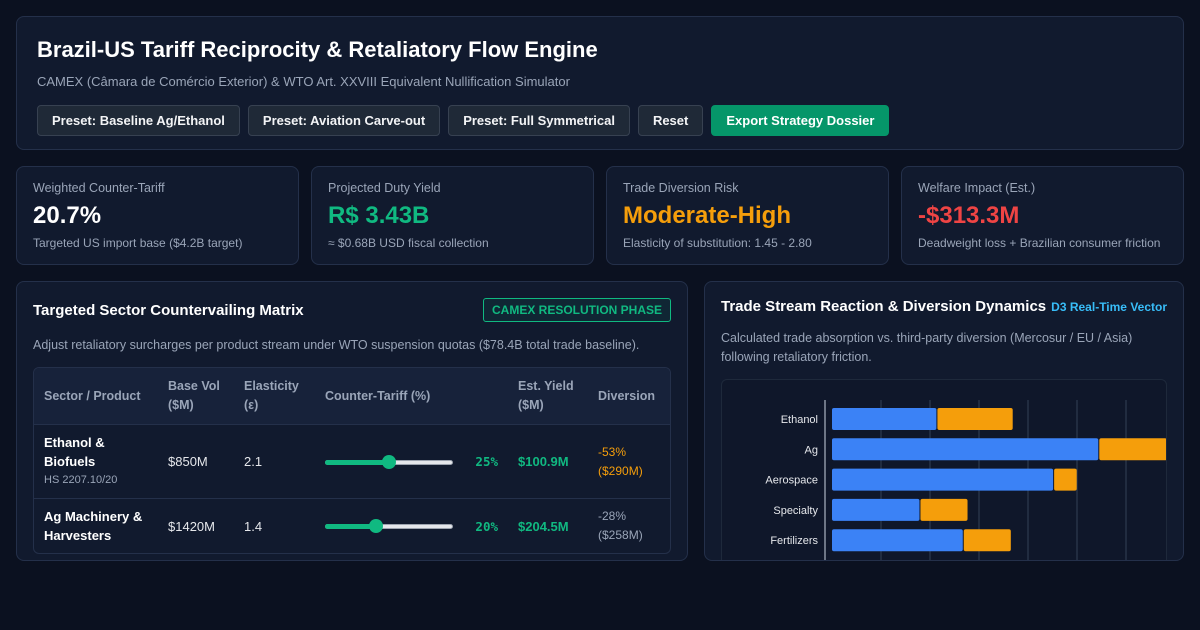  I want to click on col-elasticity: Elasticity (ε), so click(274, 396).